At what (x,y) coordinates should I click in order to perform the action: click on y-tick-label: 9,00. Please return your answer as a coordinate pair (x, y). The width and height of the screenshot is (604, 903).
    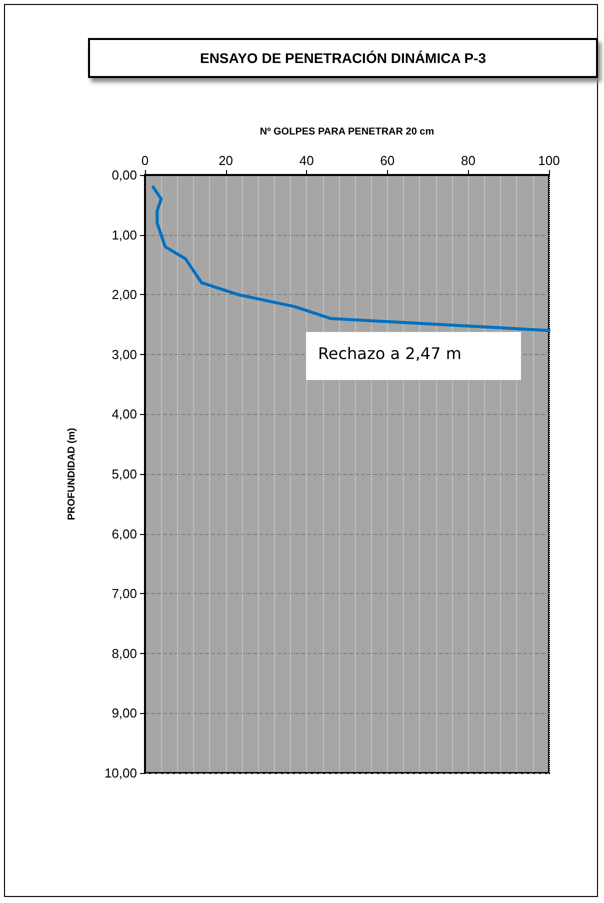
    Looking at the image, I should click on (124, 713).